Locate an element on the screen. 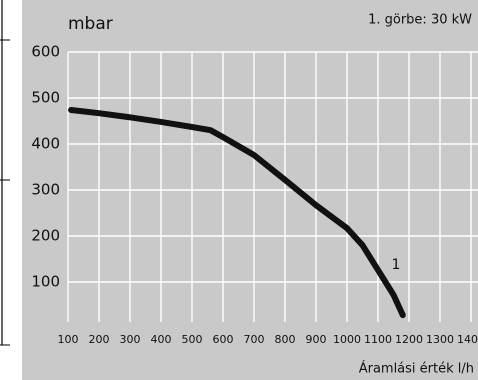 This screenshot has width=478, height=380. x-tick-label: 1100 is located at coordinates (378, 339).